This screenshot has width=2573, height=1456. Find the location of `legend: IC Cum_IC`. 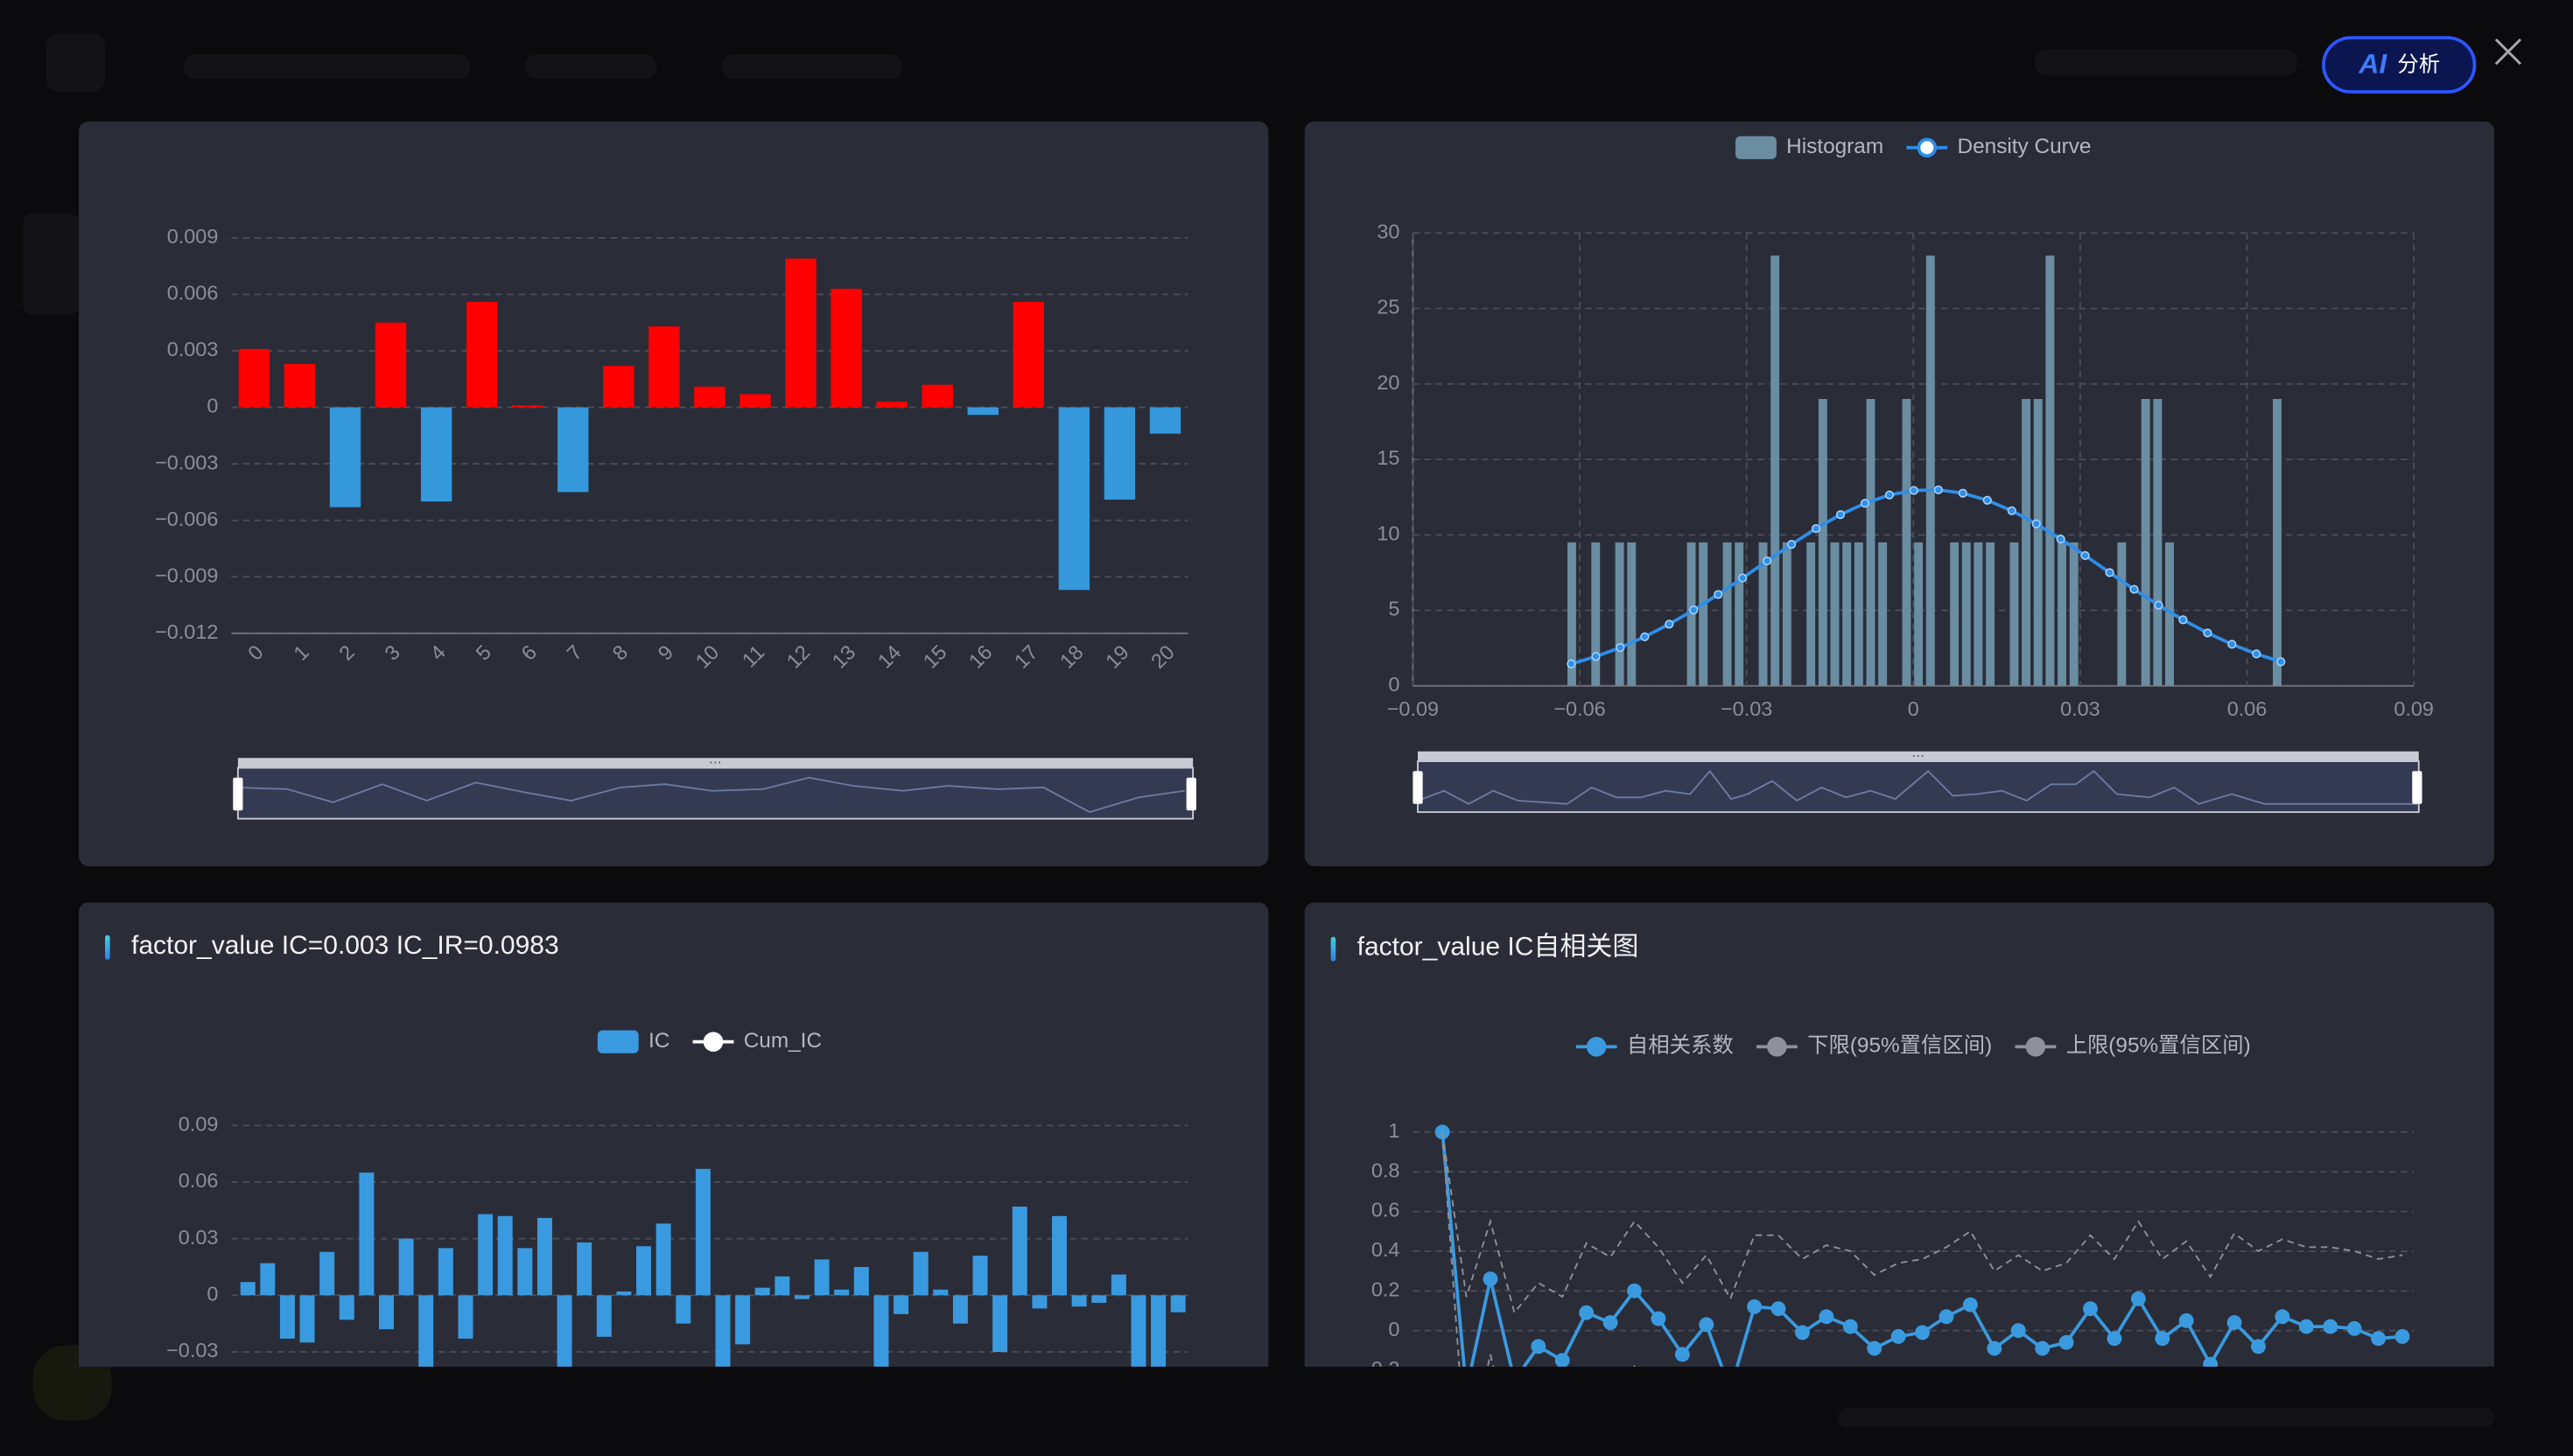

legend: IC Cum_IC is located at coordinates (709, 1041).